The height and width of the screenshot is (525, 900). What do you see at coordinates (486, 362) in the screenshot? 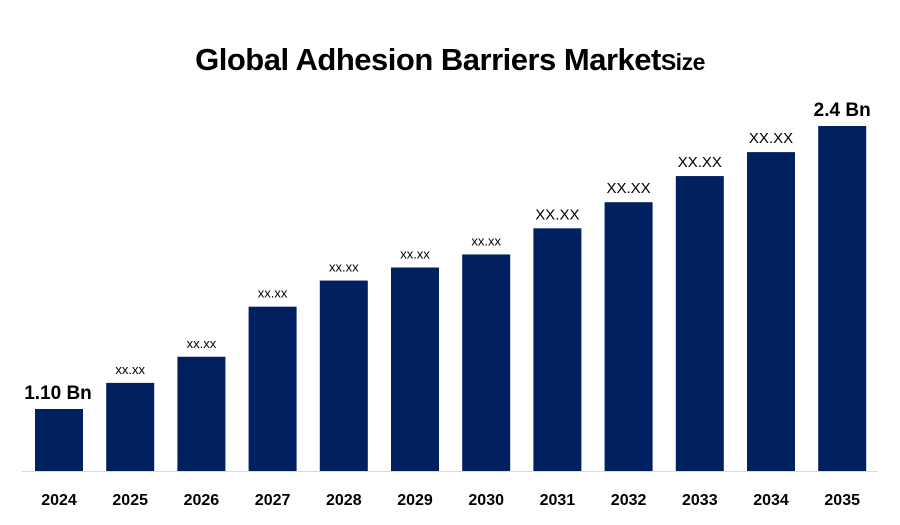
I see `bar-2030` at bounding box center [486, 362].